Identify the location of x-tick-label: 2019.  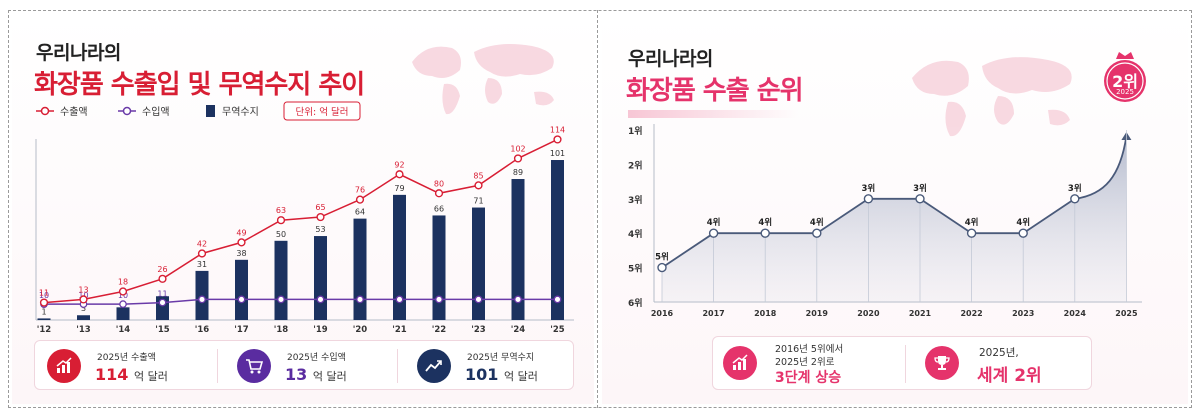
(817, 313).